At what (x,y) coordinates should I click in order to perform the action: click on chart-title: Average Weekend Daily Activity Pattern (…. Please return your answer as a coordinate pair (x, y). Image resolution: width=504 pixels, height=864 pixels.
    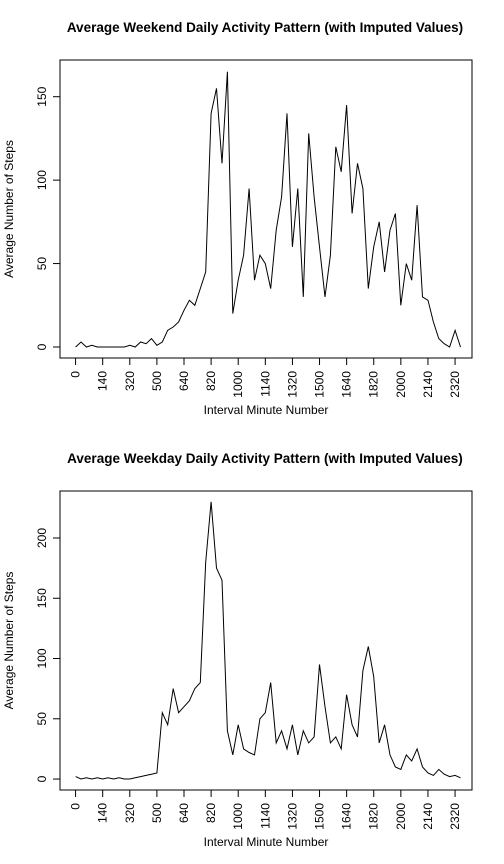
    Looking at the image, I should click on (265, 27).